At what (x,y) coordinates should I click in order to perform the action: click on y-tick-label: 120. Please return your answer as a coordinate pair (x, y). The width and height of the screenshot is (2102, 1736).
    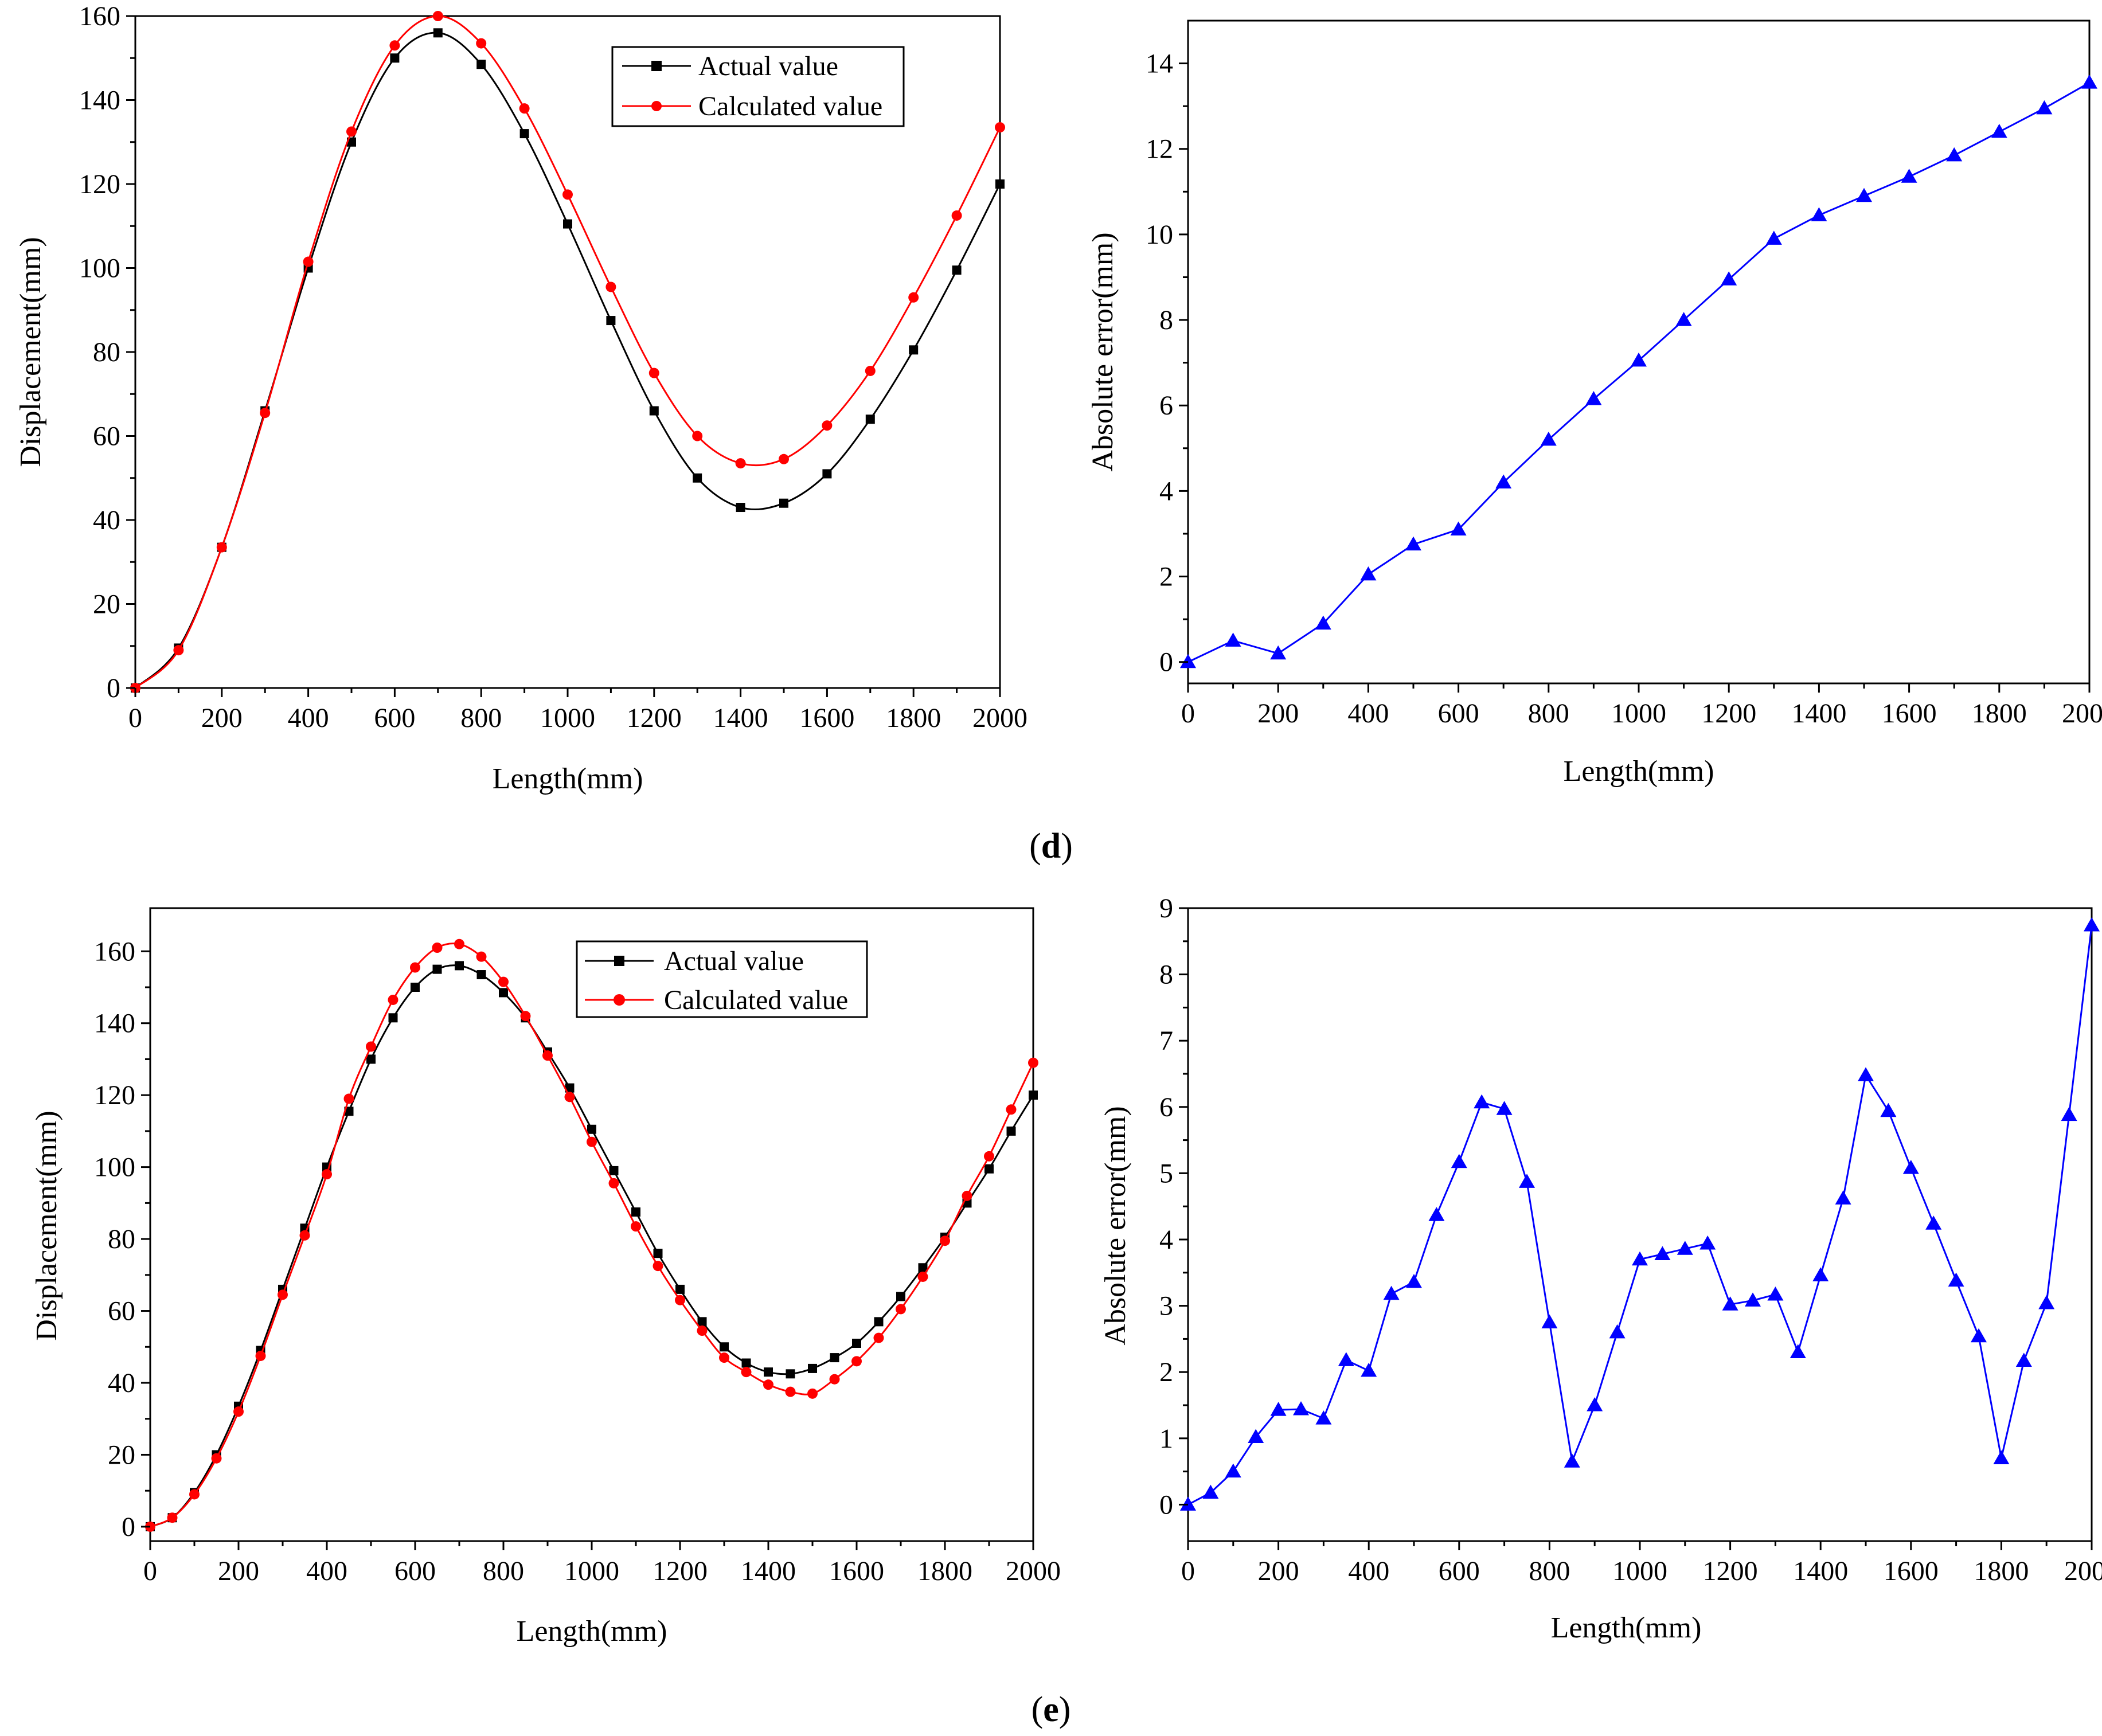
    Looking at the image, I should click on (114, 1095).